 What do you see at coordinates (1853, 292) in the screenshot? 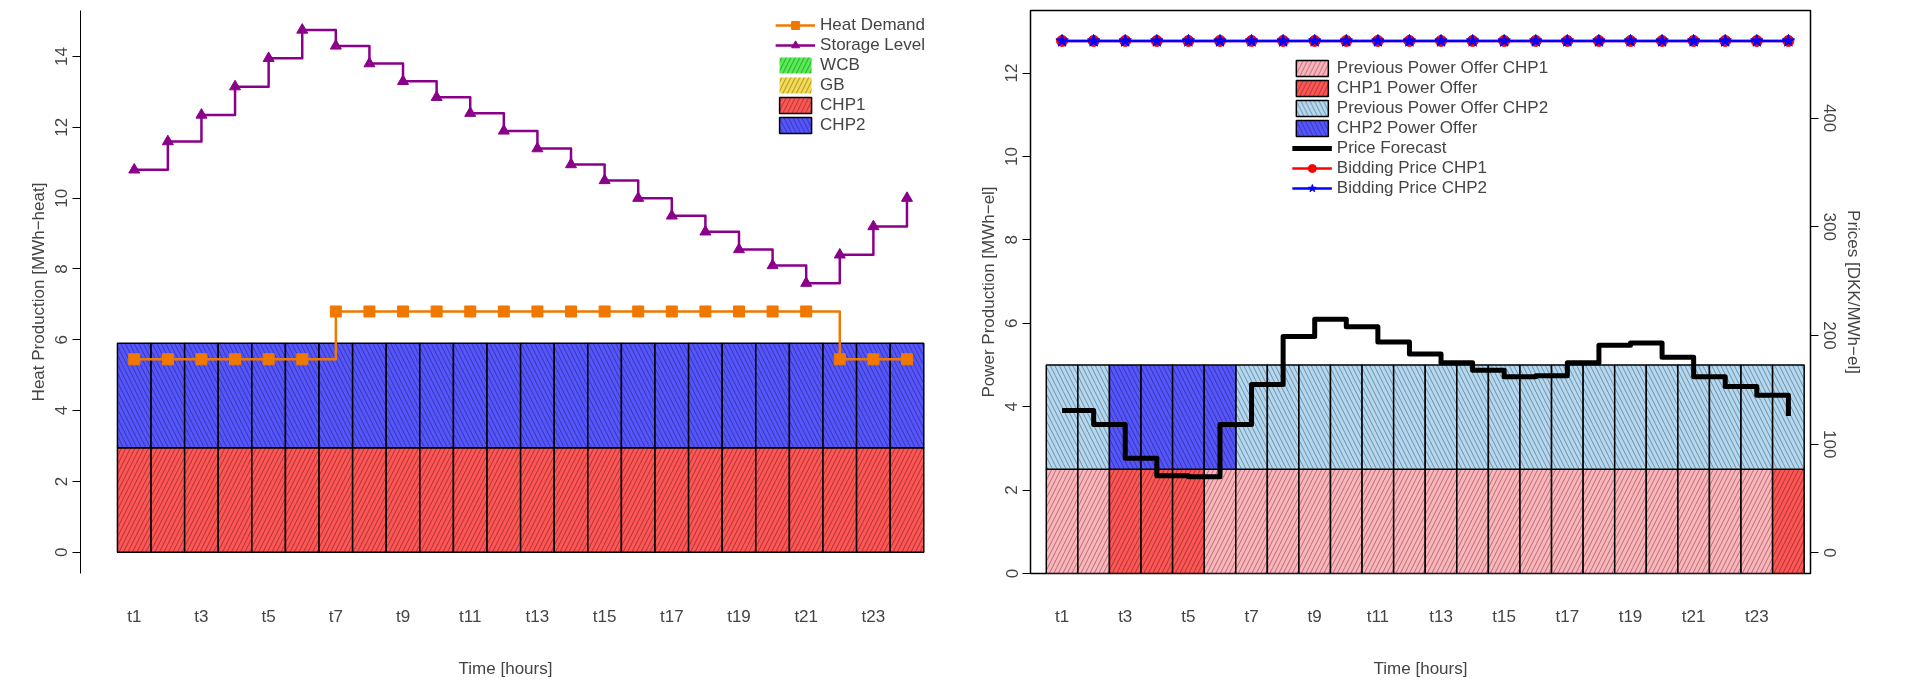
I see `y2-axis-title: Prices [DKK/MWh−el]` at bounding box center [1853, 292].